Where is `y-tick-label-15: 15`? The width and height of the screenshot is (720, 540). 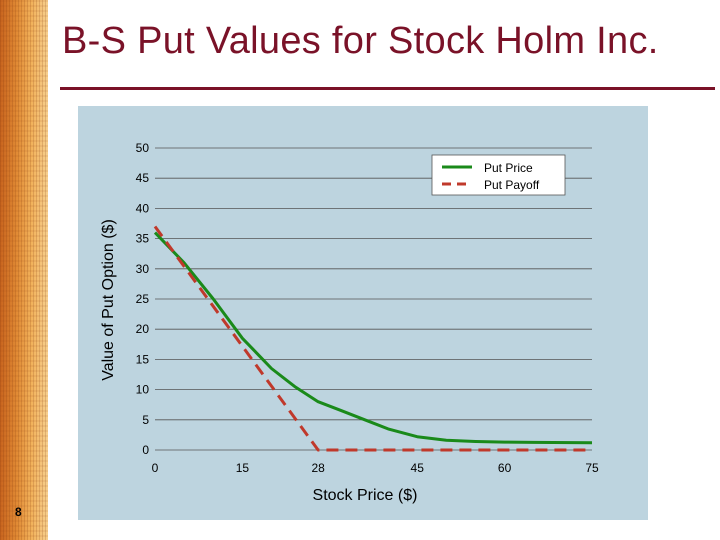 y-tick-label-15: 15 is located at coordinates (143, 359).